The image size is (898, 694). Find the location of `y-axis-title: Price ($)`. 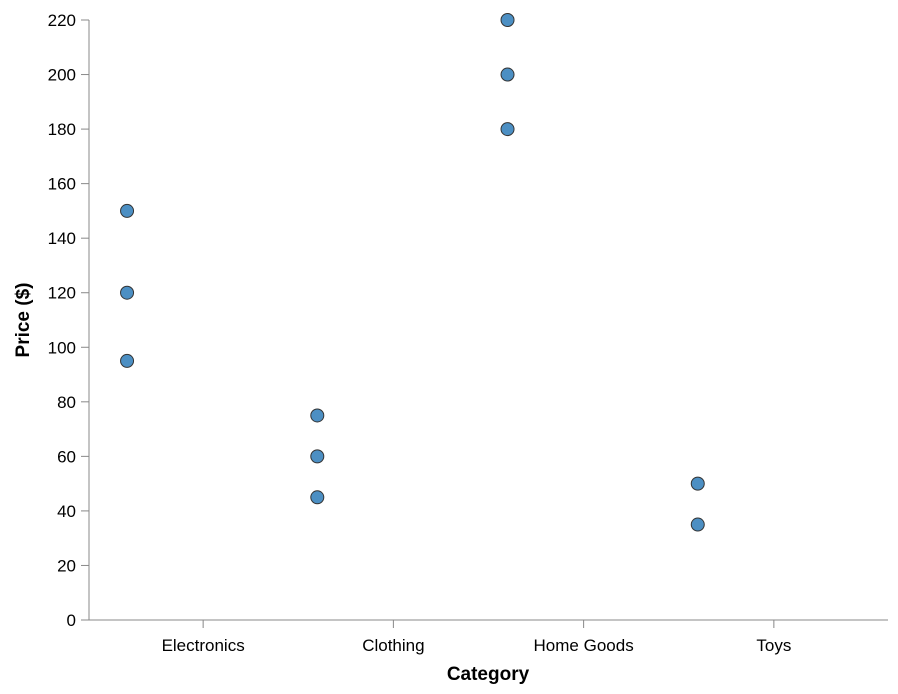

y-axis-title: Price ($) is located at coordinates (23, 320).